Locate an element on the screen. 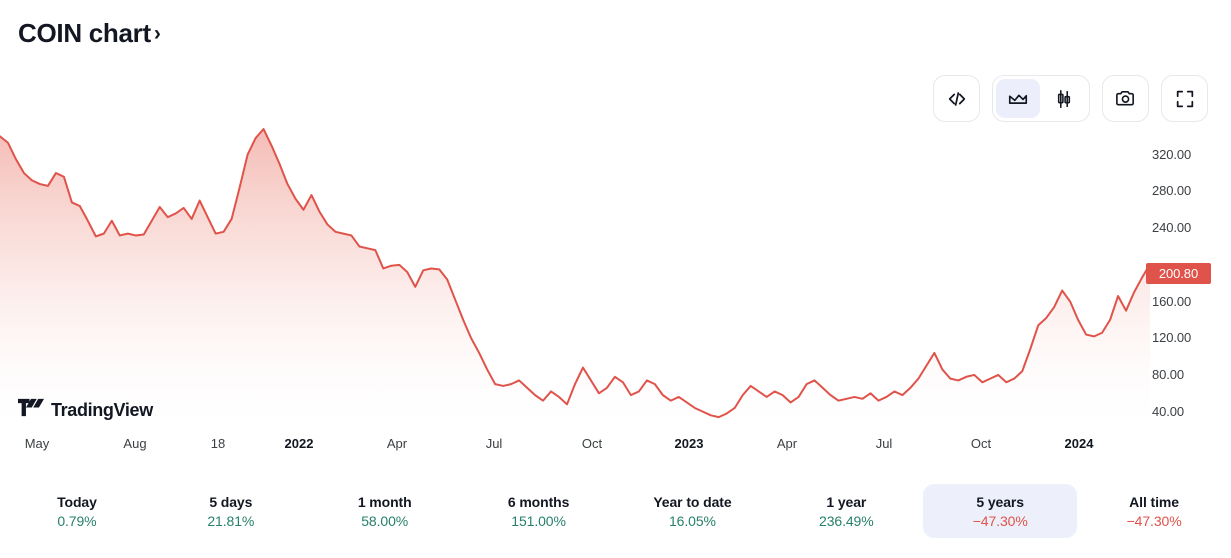  chart-type-group is located at coordinates (1041, 98).